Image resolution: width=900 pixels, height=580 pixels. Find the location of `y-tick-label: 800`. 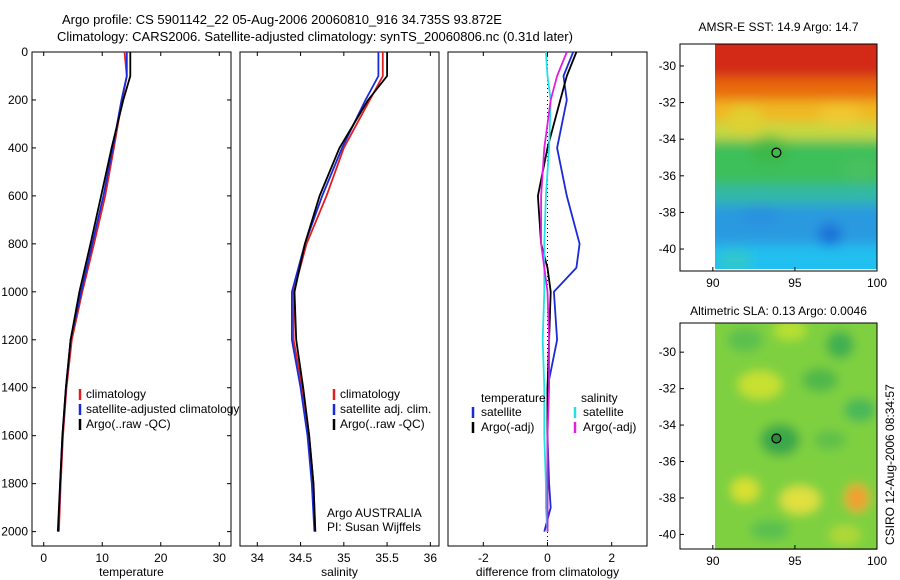

y-tick-label: 800 is located at coordinates (18, 244).